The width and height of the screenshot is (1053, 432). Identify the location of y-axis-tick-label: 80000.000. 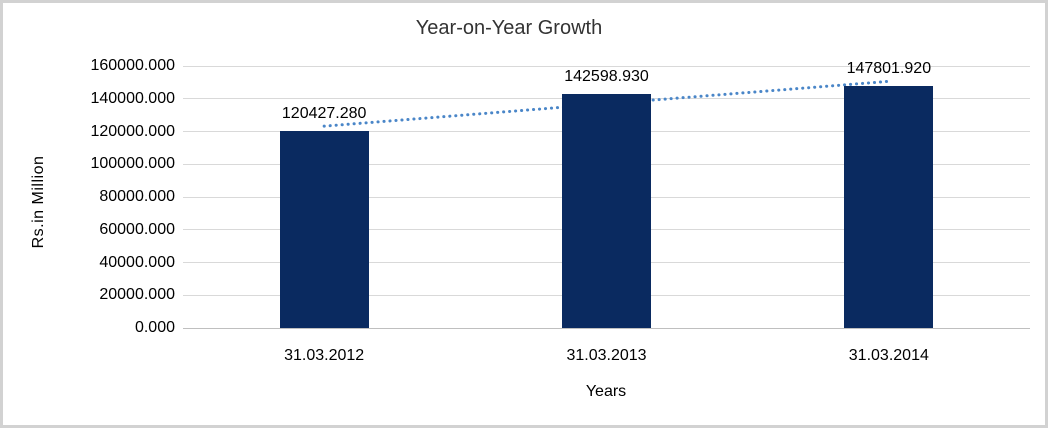
(137, 196).